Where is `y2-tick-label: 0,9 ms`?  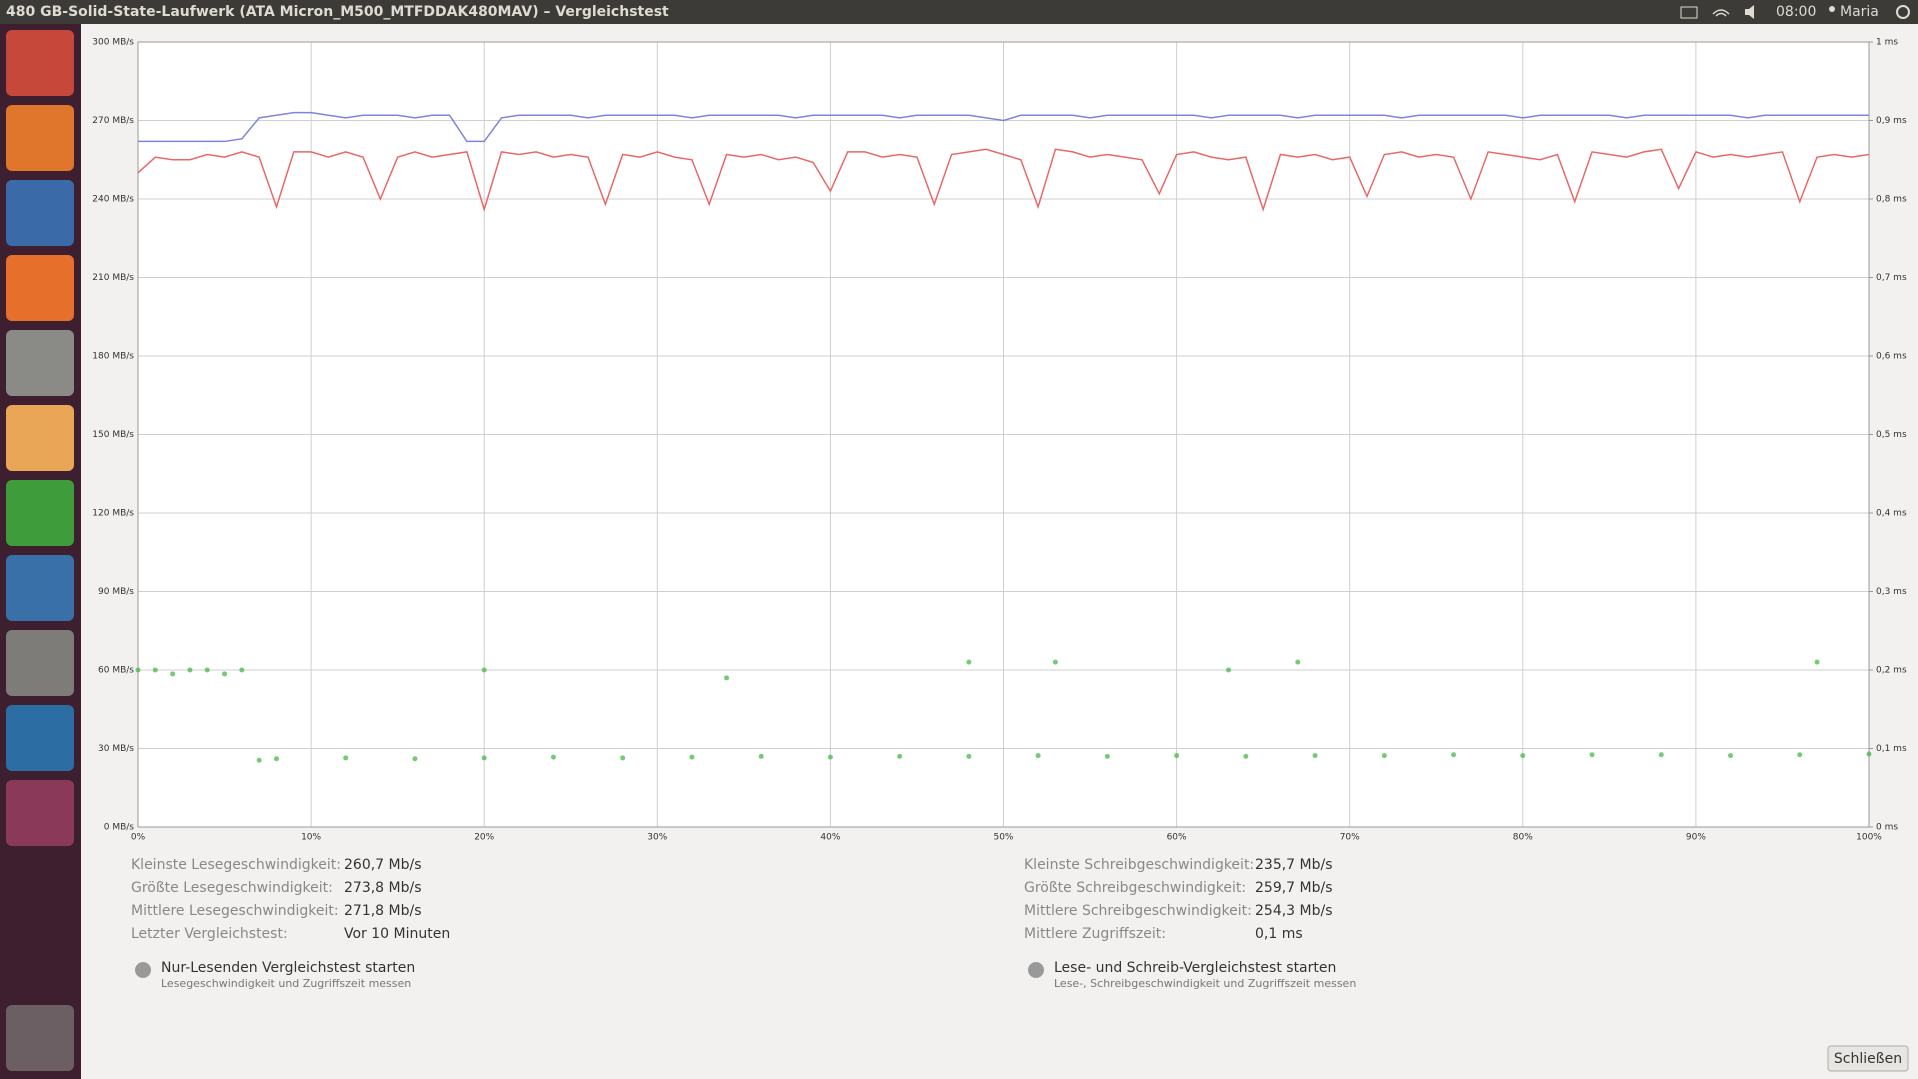 y2-tick-label: 0,9 ms is located at coordinates (1891, 121).